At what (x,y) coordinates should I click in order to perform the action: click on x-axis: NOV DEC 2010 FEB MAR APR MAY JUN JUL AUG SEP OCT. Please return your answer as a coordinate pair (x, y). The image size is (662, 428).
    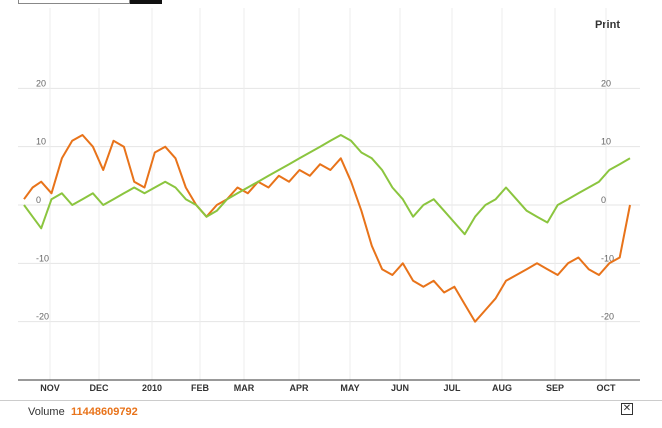
    Looking at the image, I should click on (328, 388).